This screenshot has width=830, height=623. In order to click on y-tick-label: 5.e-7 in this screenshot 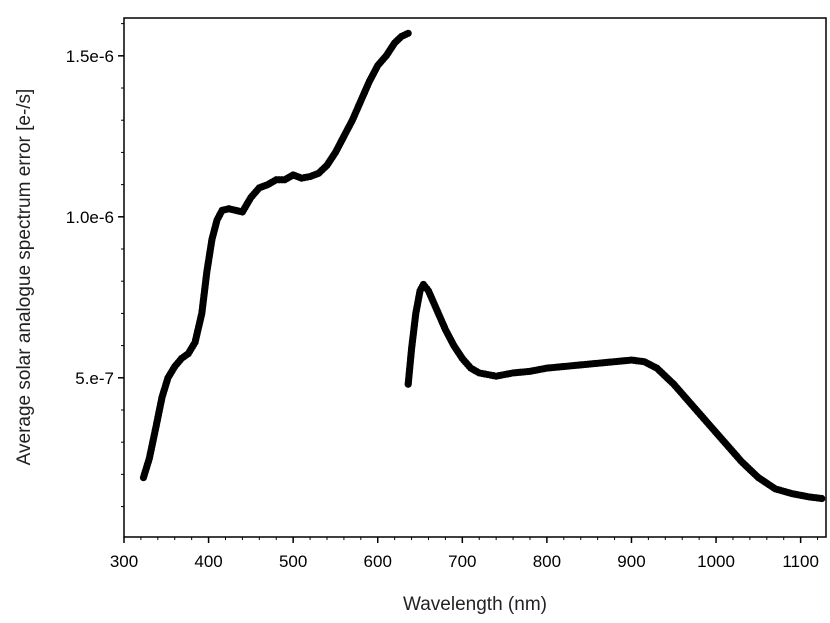, I will do `click(94, 378)`.